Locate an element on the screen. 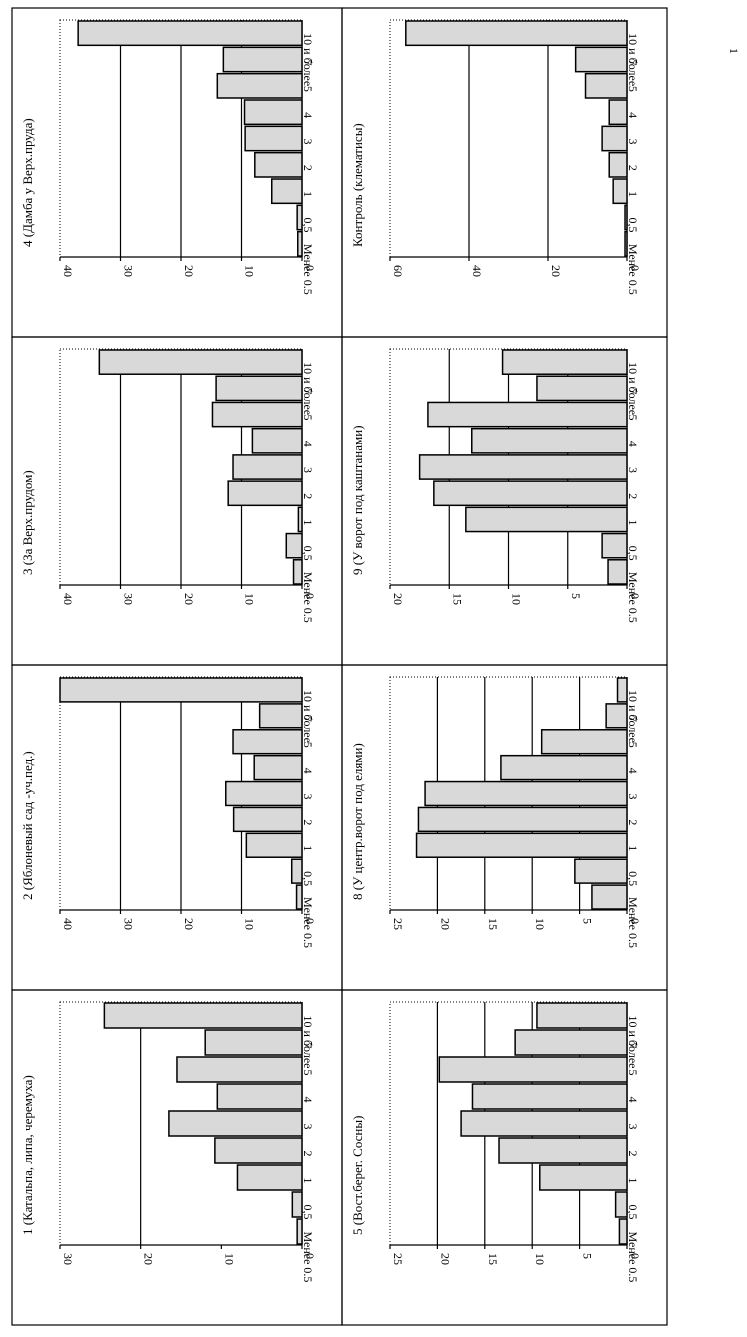 The image size is (747, 1337). panel-title: Контроль (клематисы) is located at coordinates (357, 185).